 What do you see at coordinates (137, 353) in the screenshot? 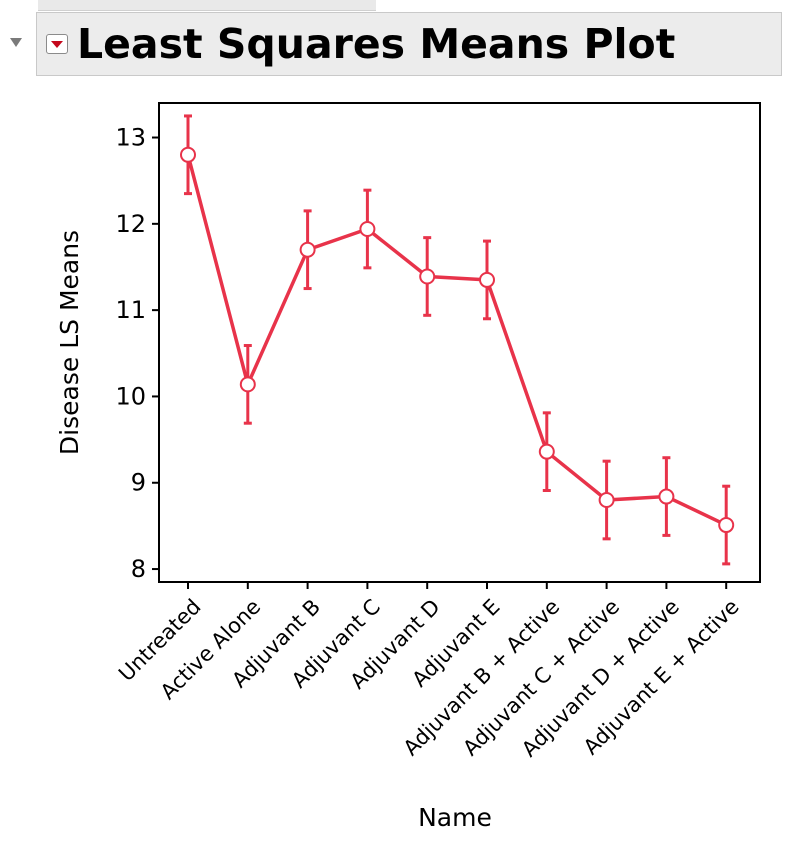
I see `y-axis: 8 9 10 11 12 13` at bounding box center [137, 353].